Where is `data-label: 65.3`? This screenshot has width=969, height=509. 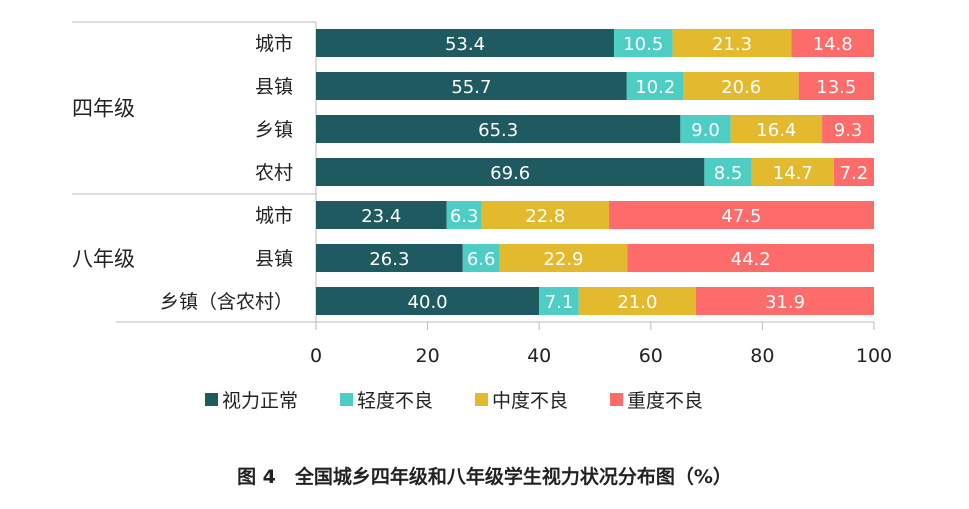 data-label: 65.3 is located at coordinates (498, 130).